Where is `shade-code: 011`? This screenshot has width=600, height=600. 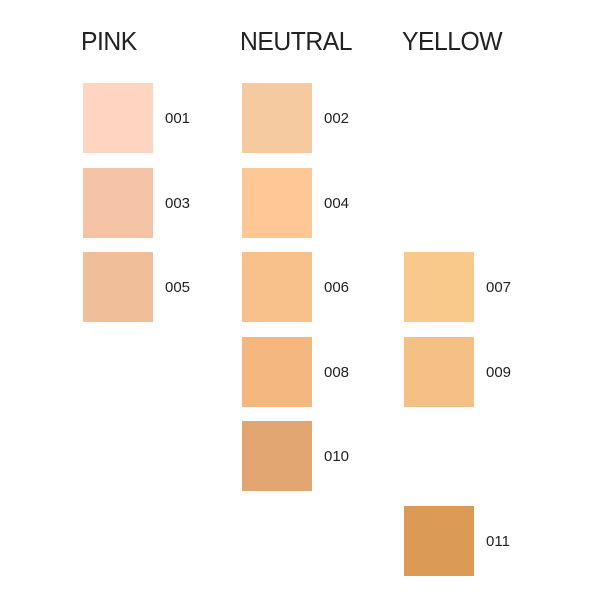
shade-code: 011 is located at coordinates (498, 541).